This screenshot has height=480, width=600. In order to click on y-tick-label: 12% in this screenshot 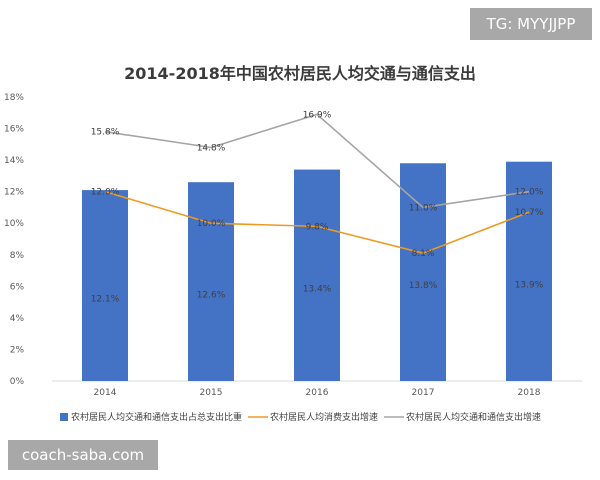, I will do `click(14, 193)`.